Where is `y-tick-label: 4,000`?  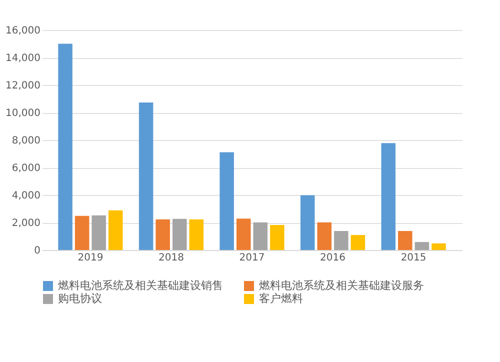 y-tick-label: 4,000 is located at coordinates (26, 196).